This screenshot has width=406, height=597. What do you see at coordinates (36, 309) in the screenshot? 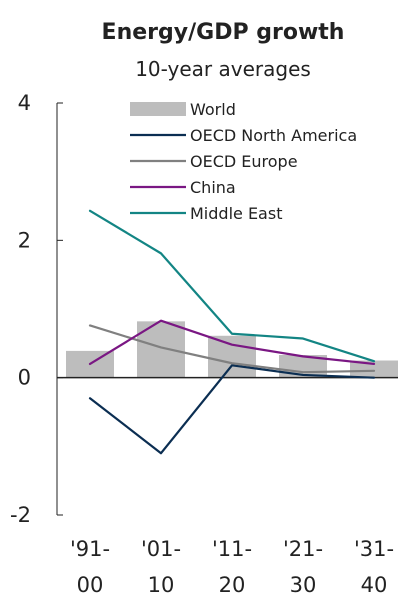
I see `y-axis-ticks: 4 2 0 -2` at bounding box center [36, 309].